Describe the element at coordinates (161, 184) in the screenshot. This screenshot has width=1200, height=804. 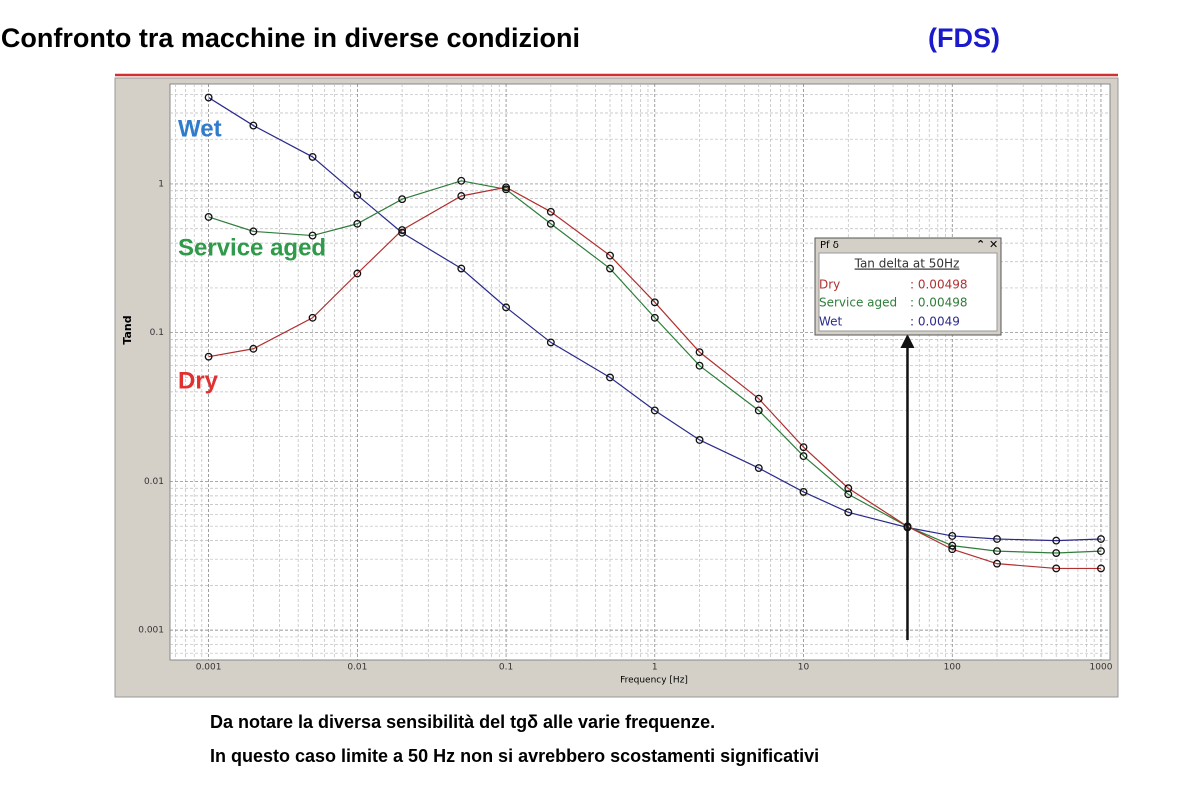
I see `y-tick-label: 1` at that location.